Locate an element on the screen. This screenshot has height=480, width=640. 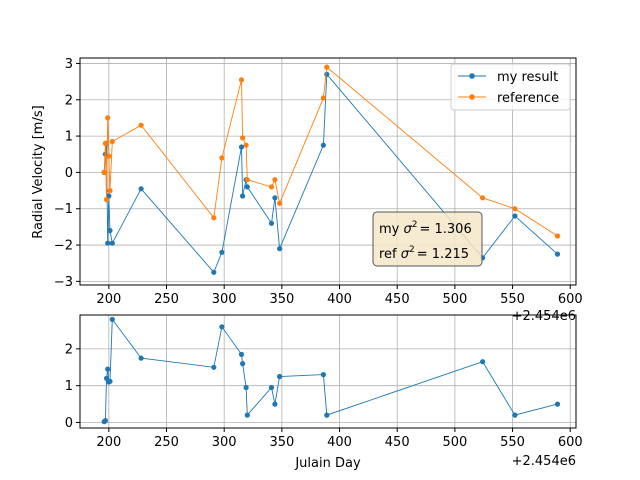
annotation-box is located at coordinates (427, 239).